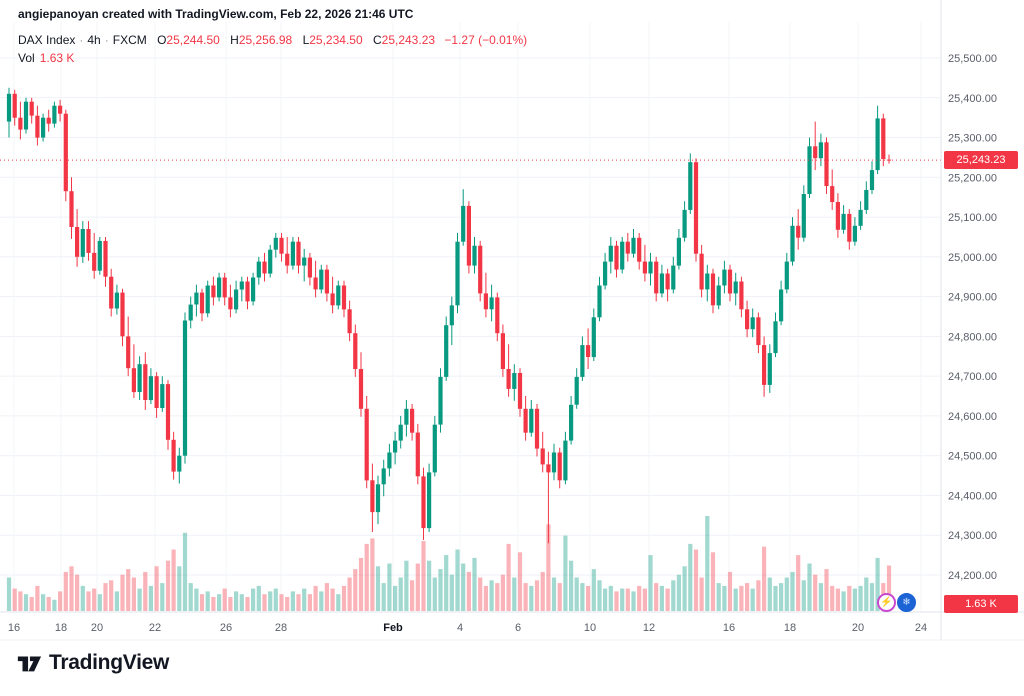 Image resolution: width=1024 pixels, height=696 pixels. I want to click on svg-text: 24, so click(921, 628).